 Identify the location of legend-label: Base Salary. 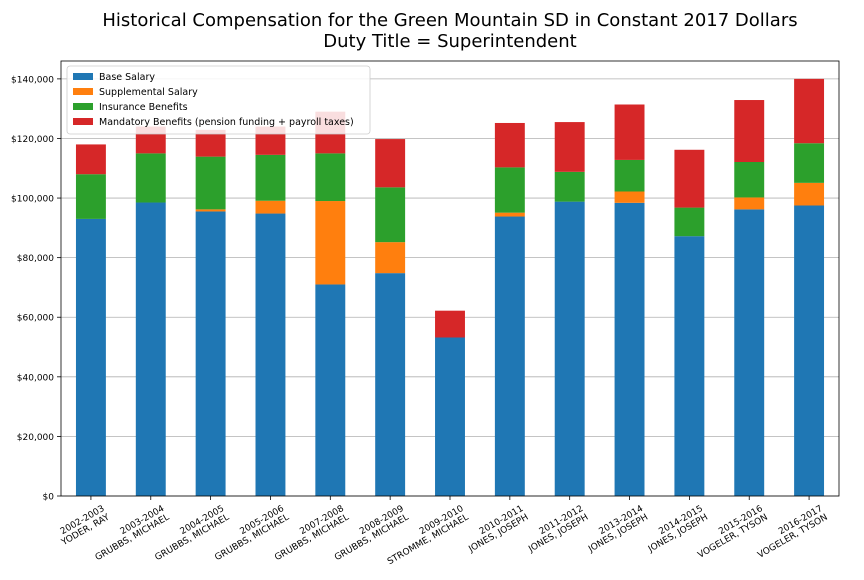
(127, 77).